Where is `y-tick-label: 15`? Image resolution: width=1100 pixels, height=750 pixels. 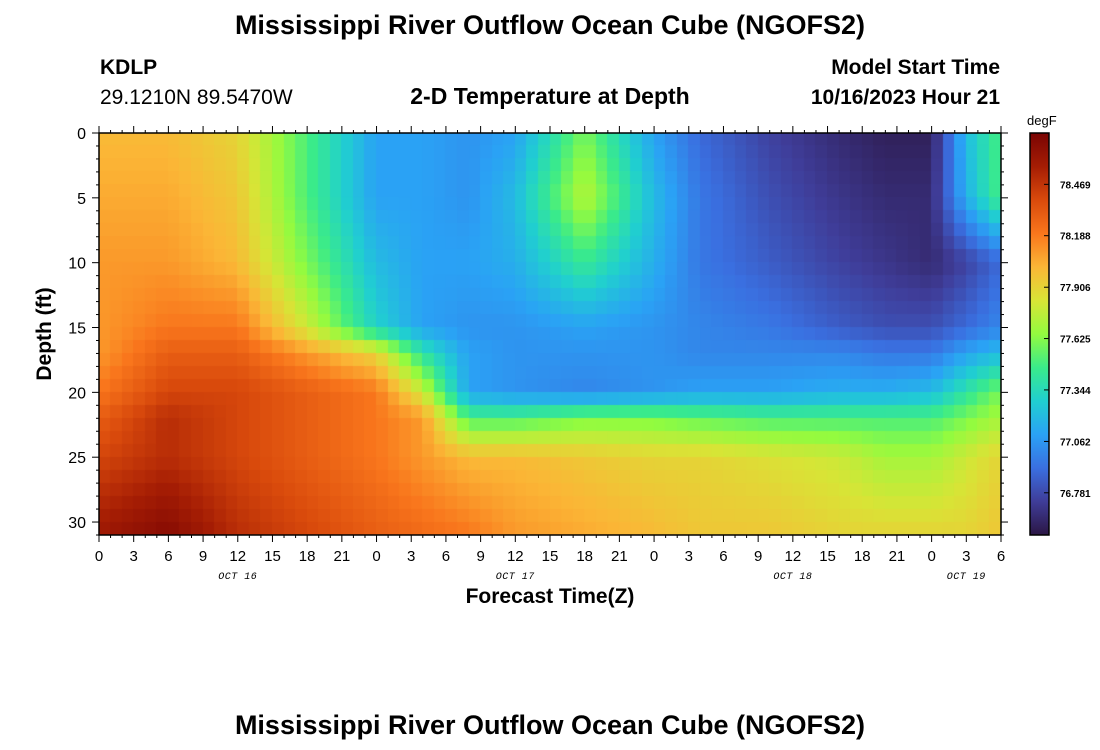 y-tick-label: 15 is located at coordinates (77, 329).